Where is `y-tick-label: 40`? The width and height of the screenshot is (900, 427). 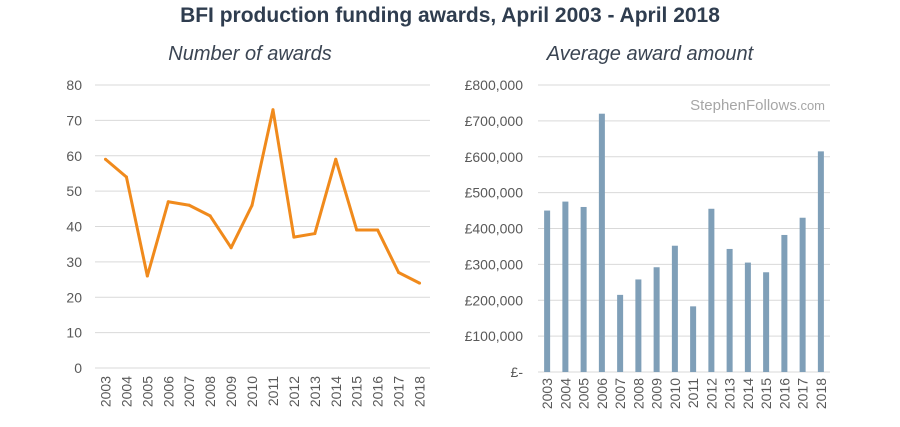 y-tick-label: 40 is located at coordinates (74, 227).